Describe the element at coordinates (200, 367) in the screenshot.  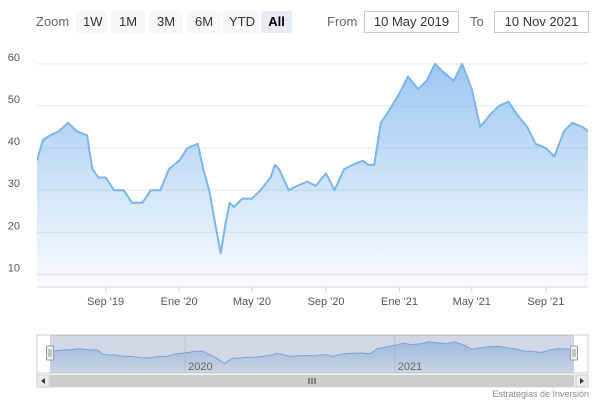
I see `navigator-year-label: 2020` at that location.